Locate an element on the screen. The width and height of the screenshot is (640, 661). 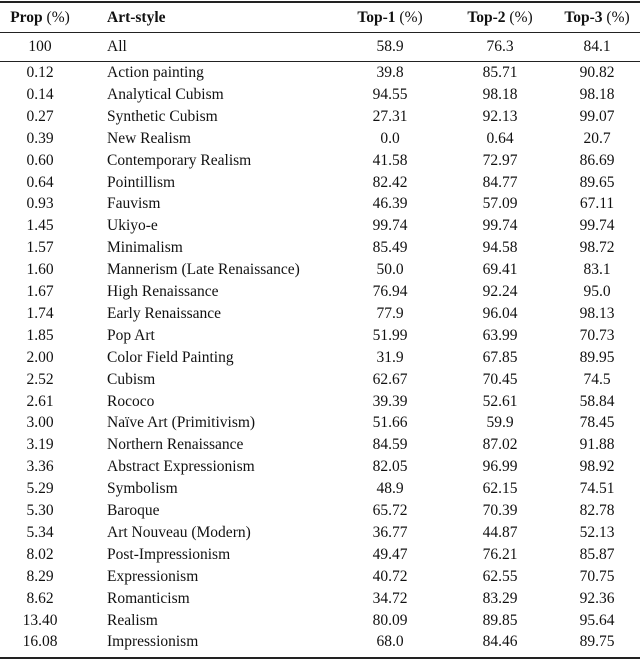
table-cell: New Realism is located at coordinates (149, 138).